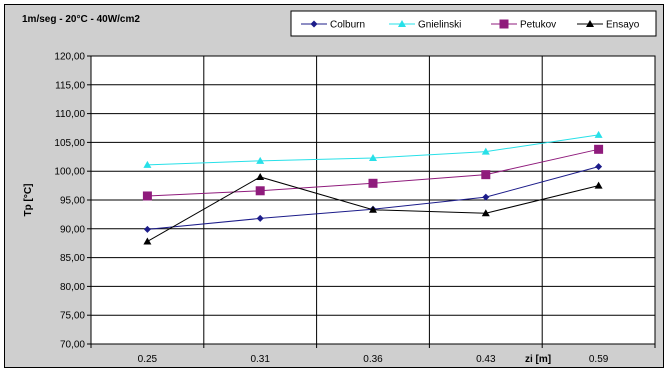 Image resolution: width=670 pixels, height=372 pixels. Describe the element at coordinates (70, 85) in the screenshot. I see `y-tick-label: 115,00` at that location.